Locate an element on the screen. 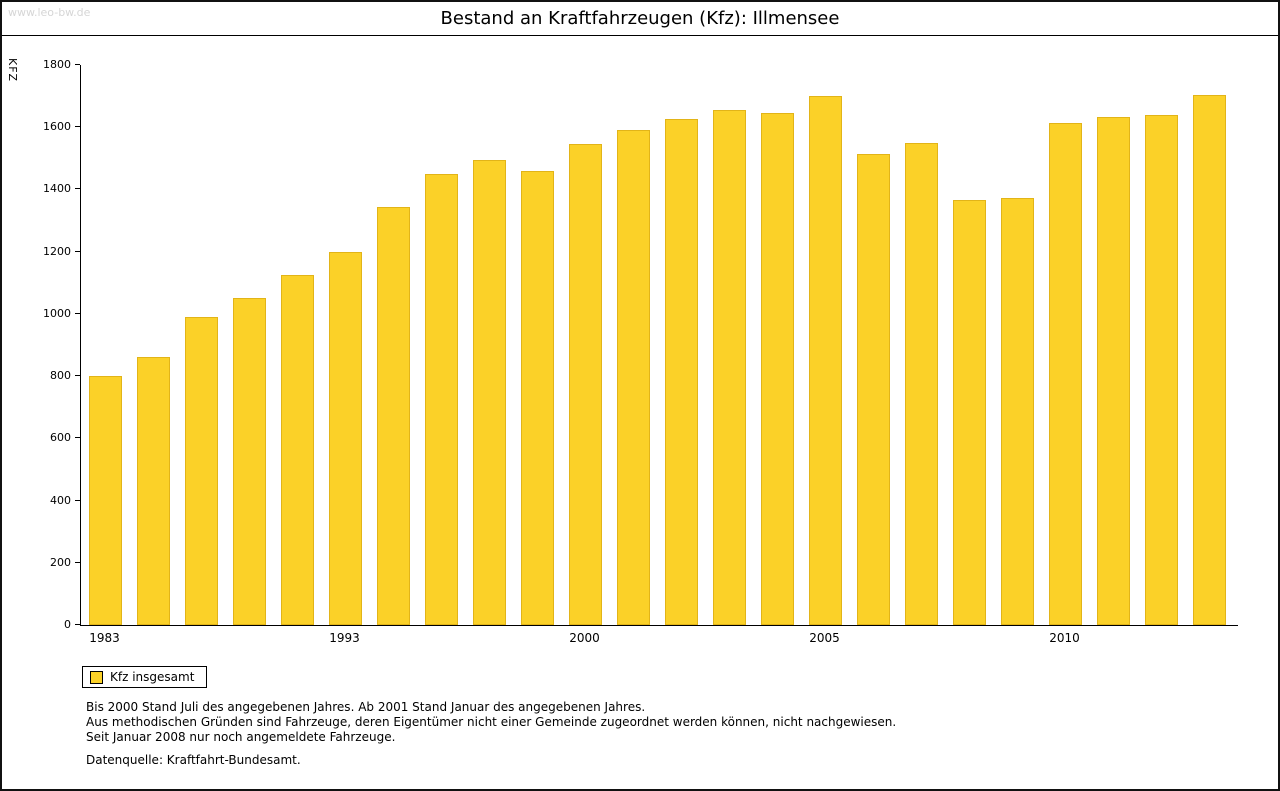 This screenshot has height=791, width=1280. x-tick-label: 2005 is located at coordinates (824, 638).